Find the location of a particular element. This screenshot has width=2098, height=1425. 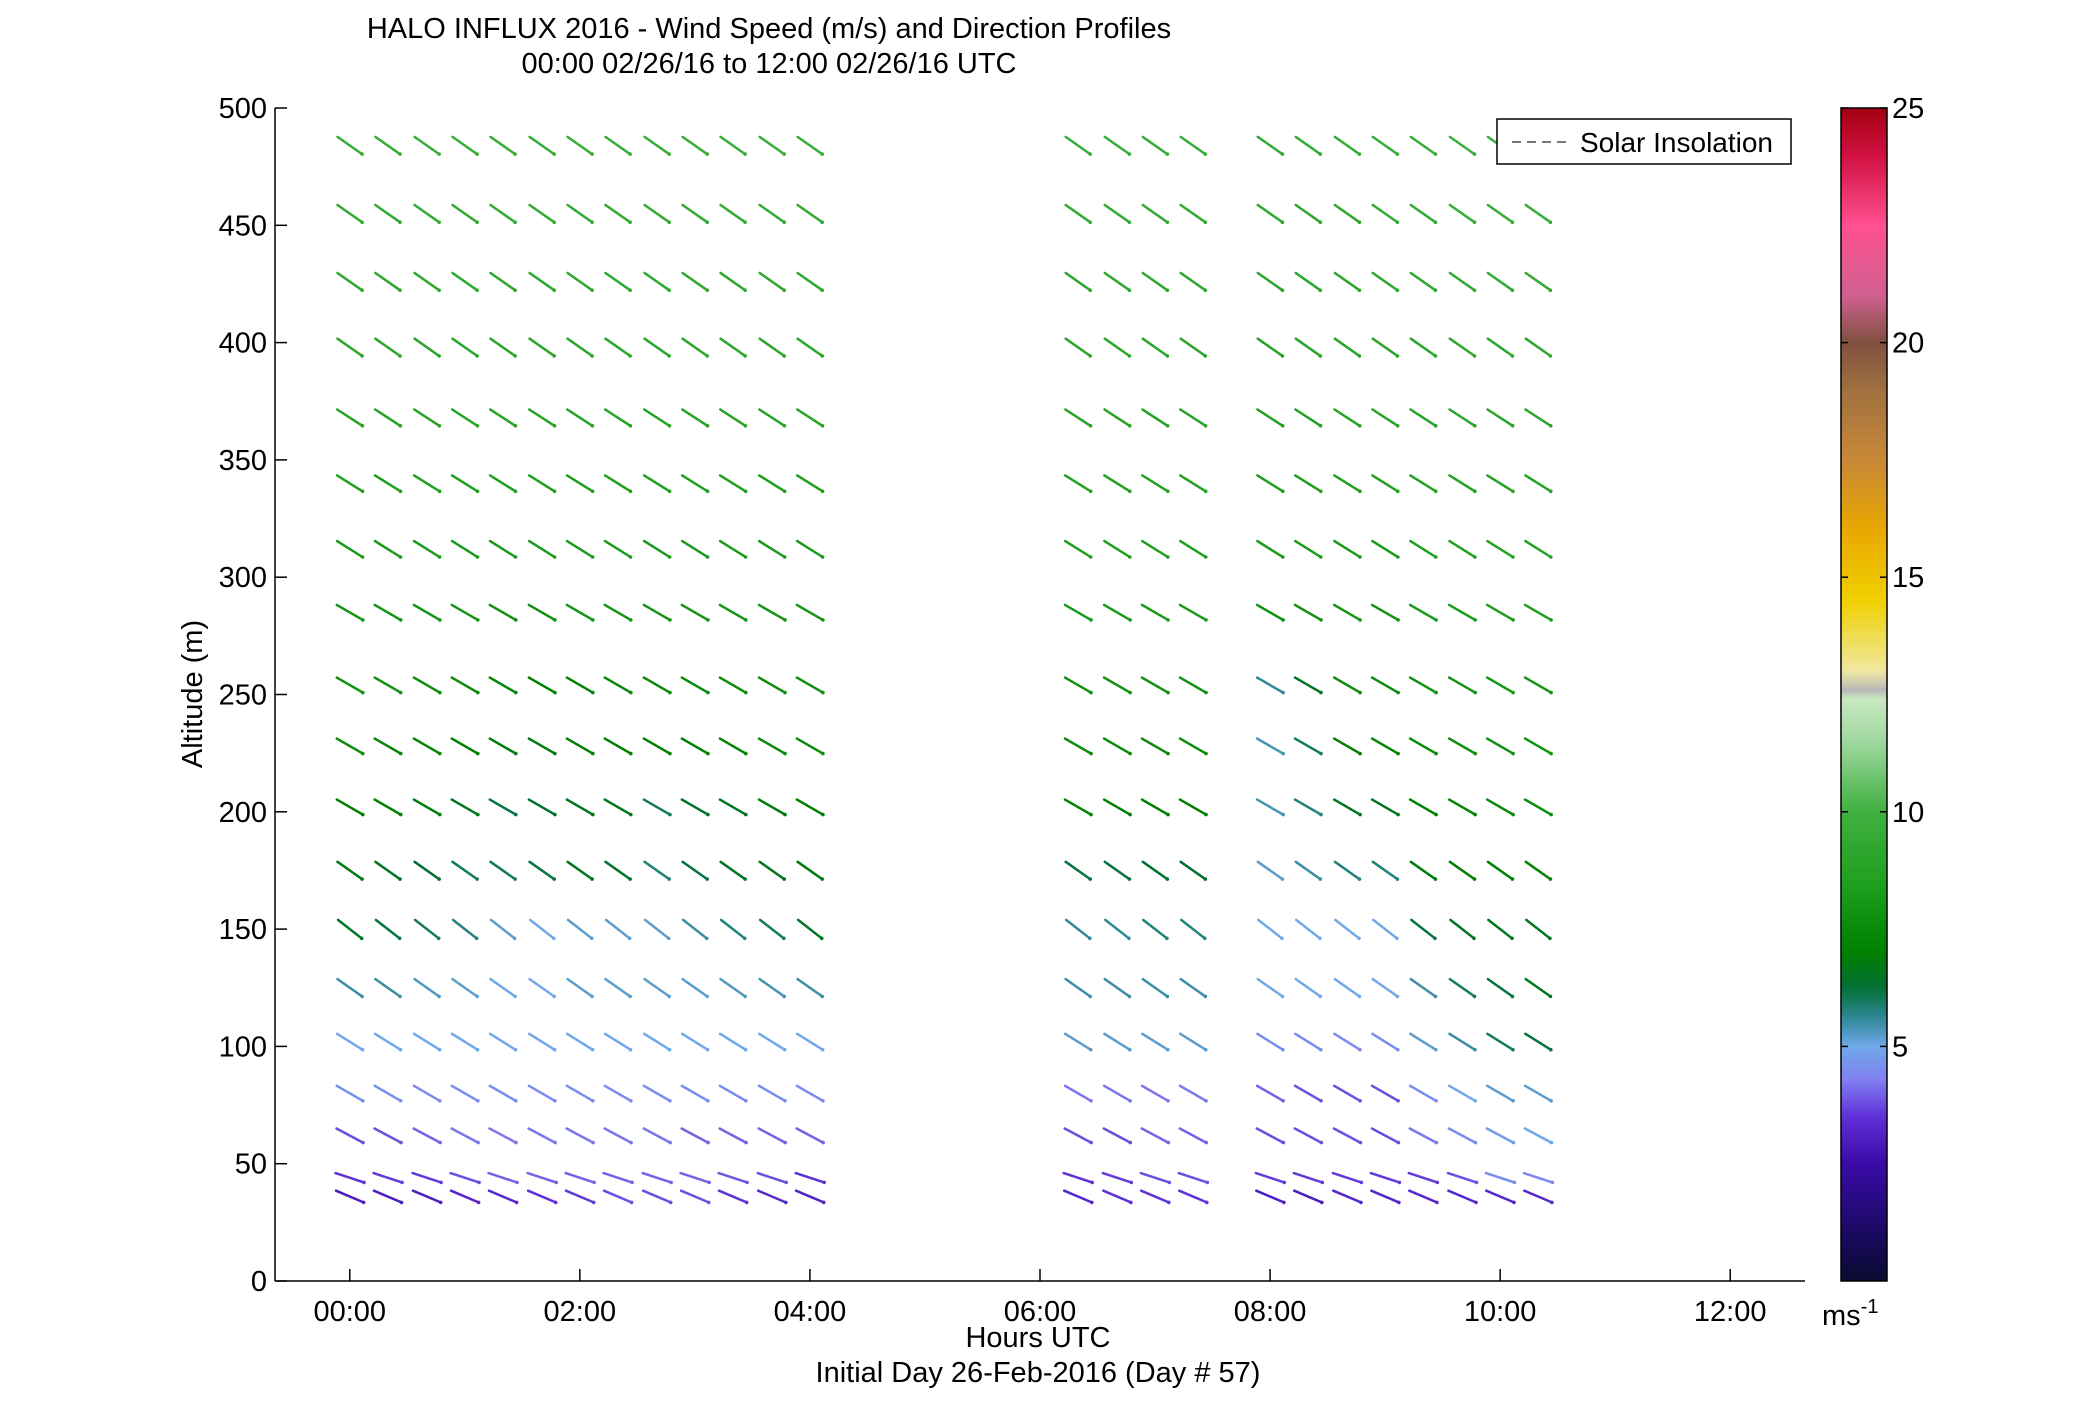

y-tick-label: 100 is located at coordinates (243, 1047).